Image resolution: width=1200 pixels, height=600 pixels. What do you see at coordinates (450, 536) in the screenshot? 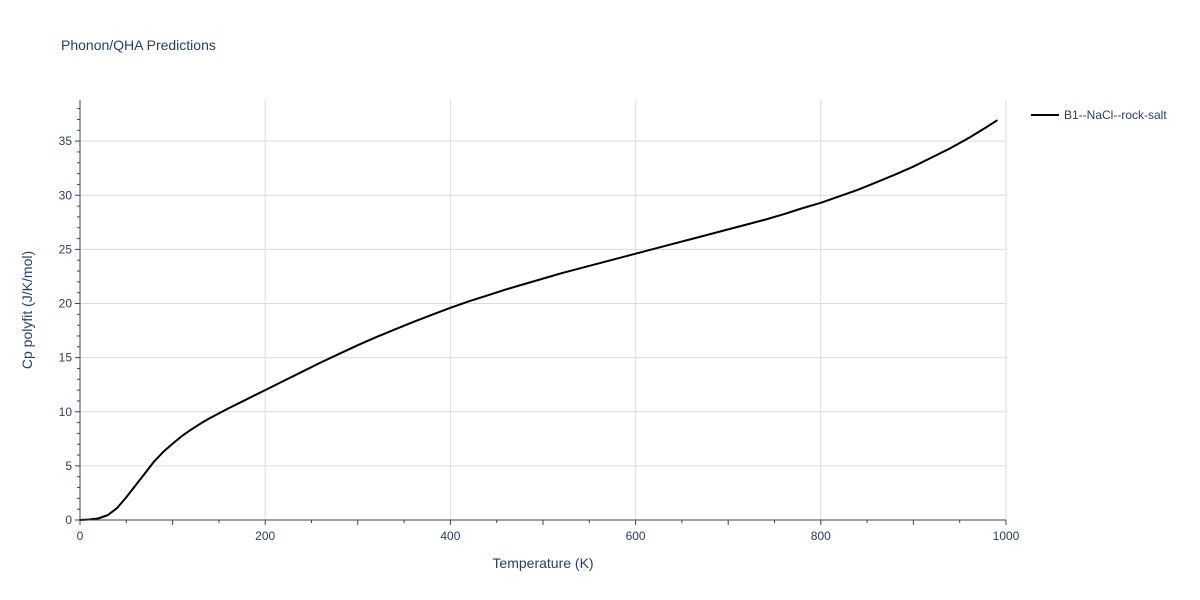
I see `x-tick-label: 400` at bounding box center [450, 536].